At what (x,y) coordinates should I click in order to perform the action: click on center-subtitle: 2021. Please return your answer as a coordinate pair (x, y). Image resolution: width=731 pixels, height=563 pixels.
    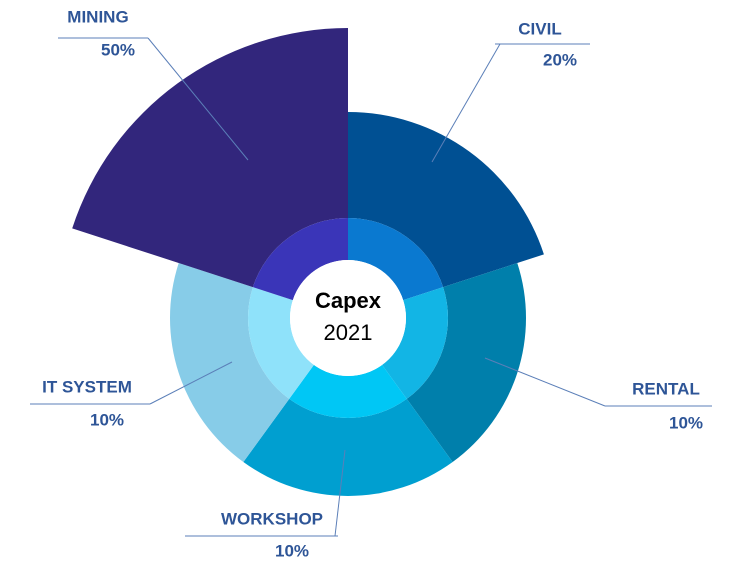
    Looking at the image, I should click on (348, 332).